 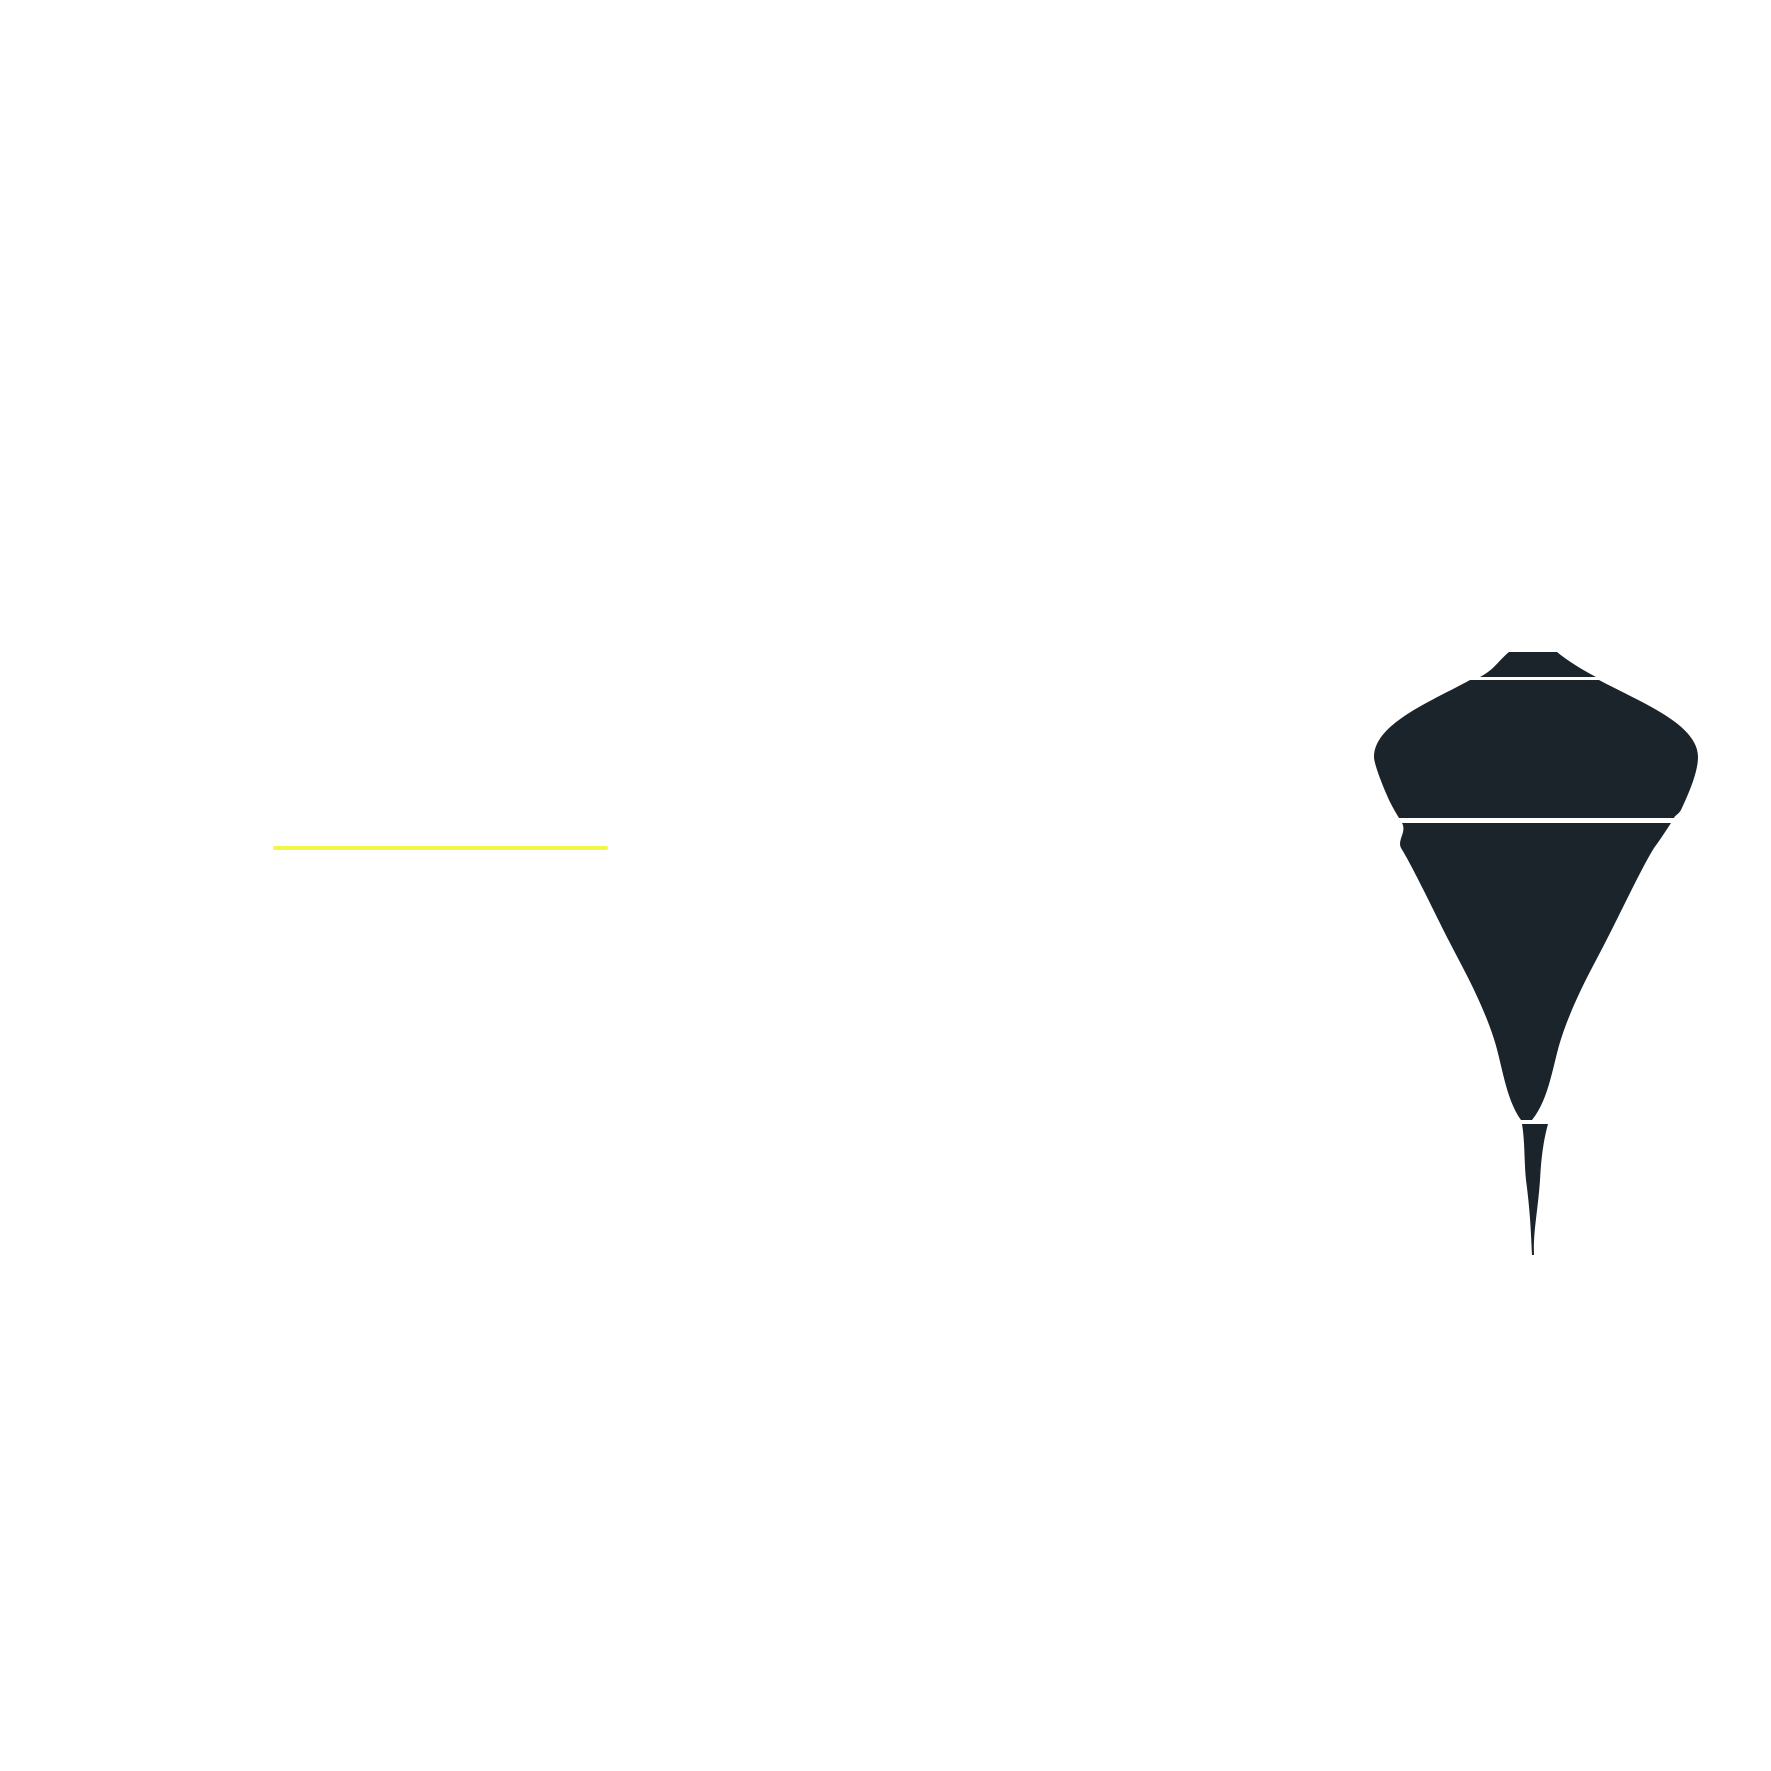 What do you see at coordinates (1536, 749) in the screenshot?
I see `spinning-top-shoulder` at bounding box center [1536, 749].